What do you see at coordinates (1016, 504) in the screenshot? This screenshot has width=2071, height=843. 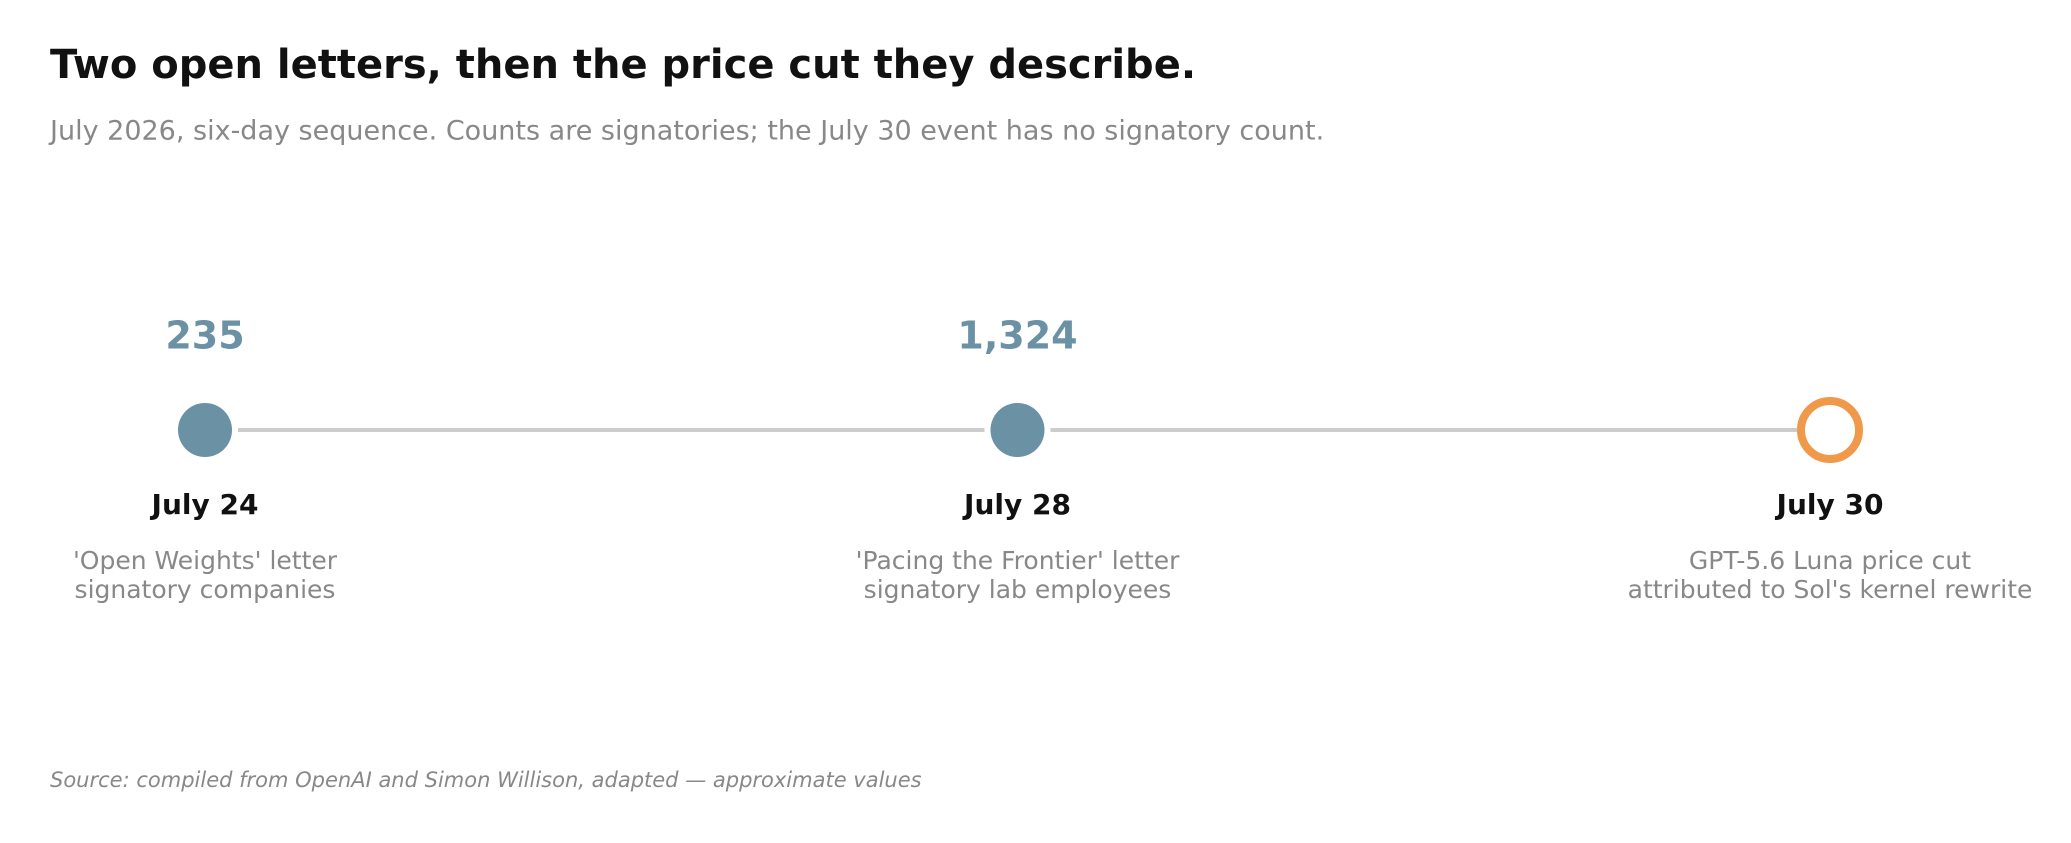 I see `date-label: July 28` at bounding box center [1016, 504].